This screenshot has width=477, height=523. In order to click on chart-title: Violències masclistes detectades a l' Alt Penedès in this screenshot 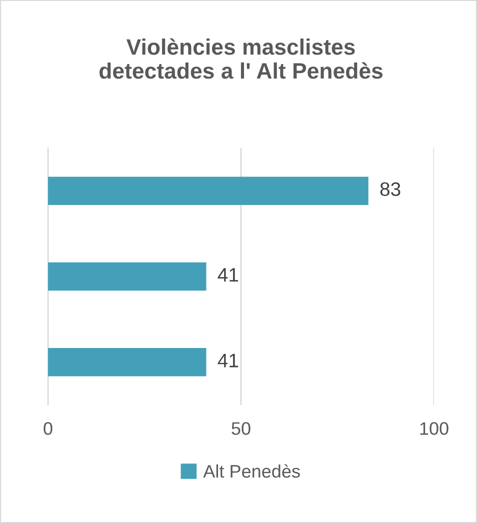, I will do `click(241, 58)`.